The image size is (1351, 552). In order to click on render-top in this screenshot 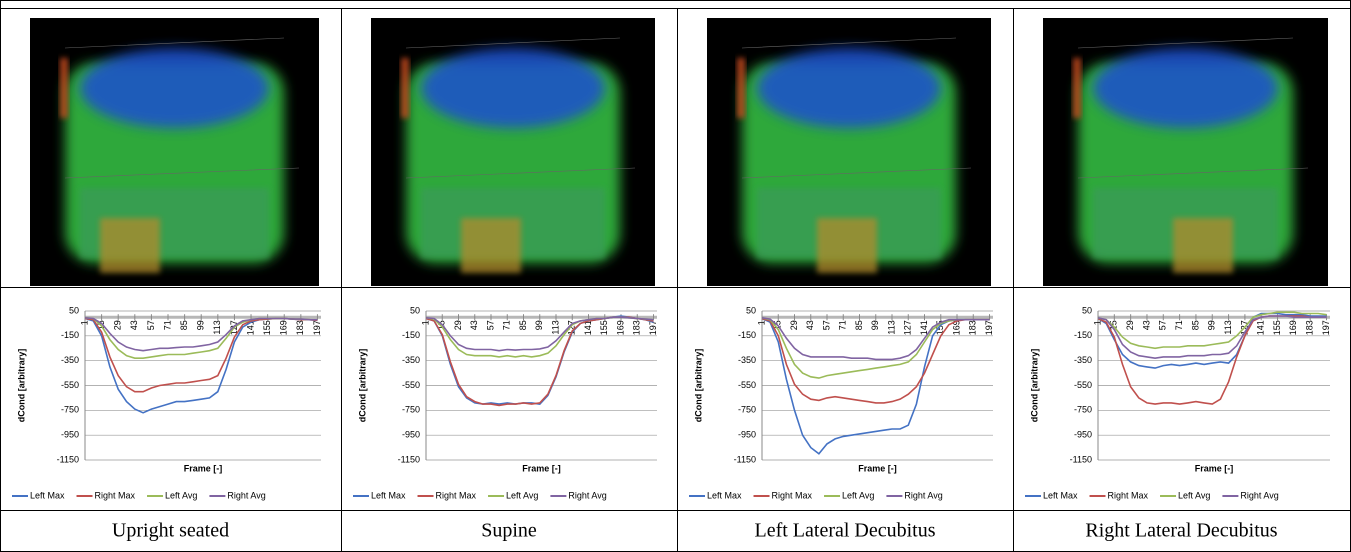, I will do `click(174, 88)`.